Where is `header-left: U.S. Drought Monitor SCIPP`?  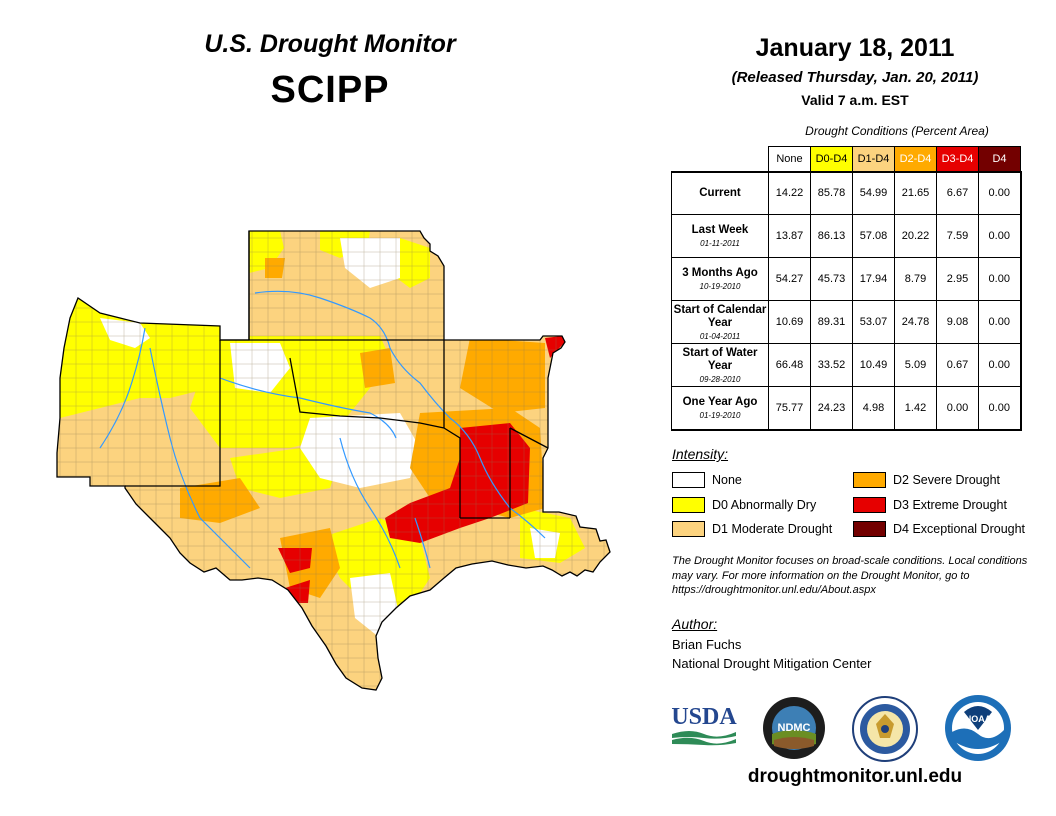
header-left: U.S. Drought Monitor SCIPP is located at coordinates (330, 71).